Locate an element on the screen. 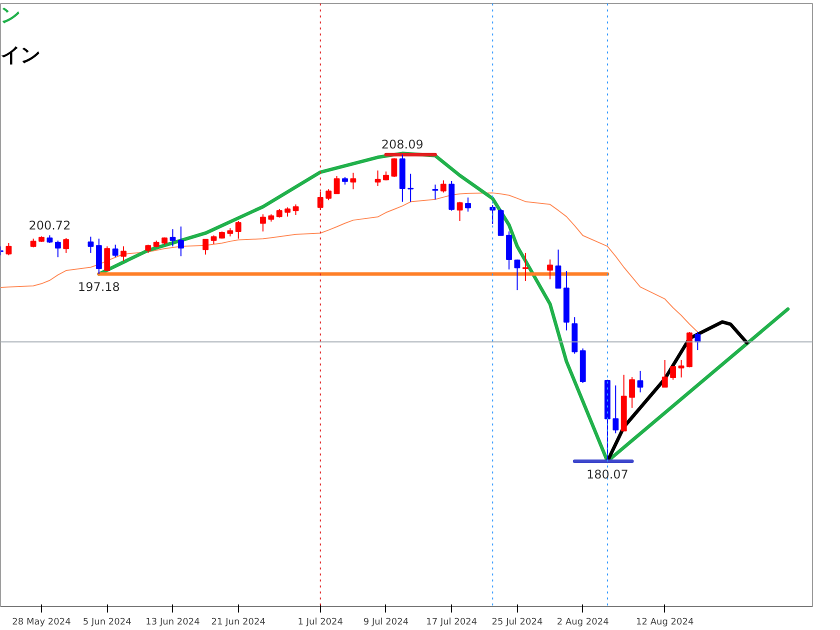  annotation: ン is located at coordinates (10, 14).